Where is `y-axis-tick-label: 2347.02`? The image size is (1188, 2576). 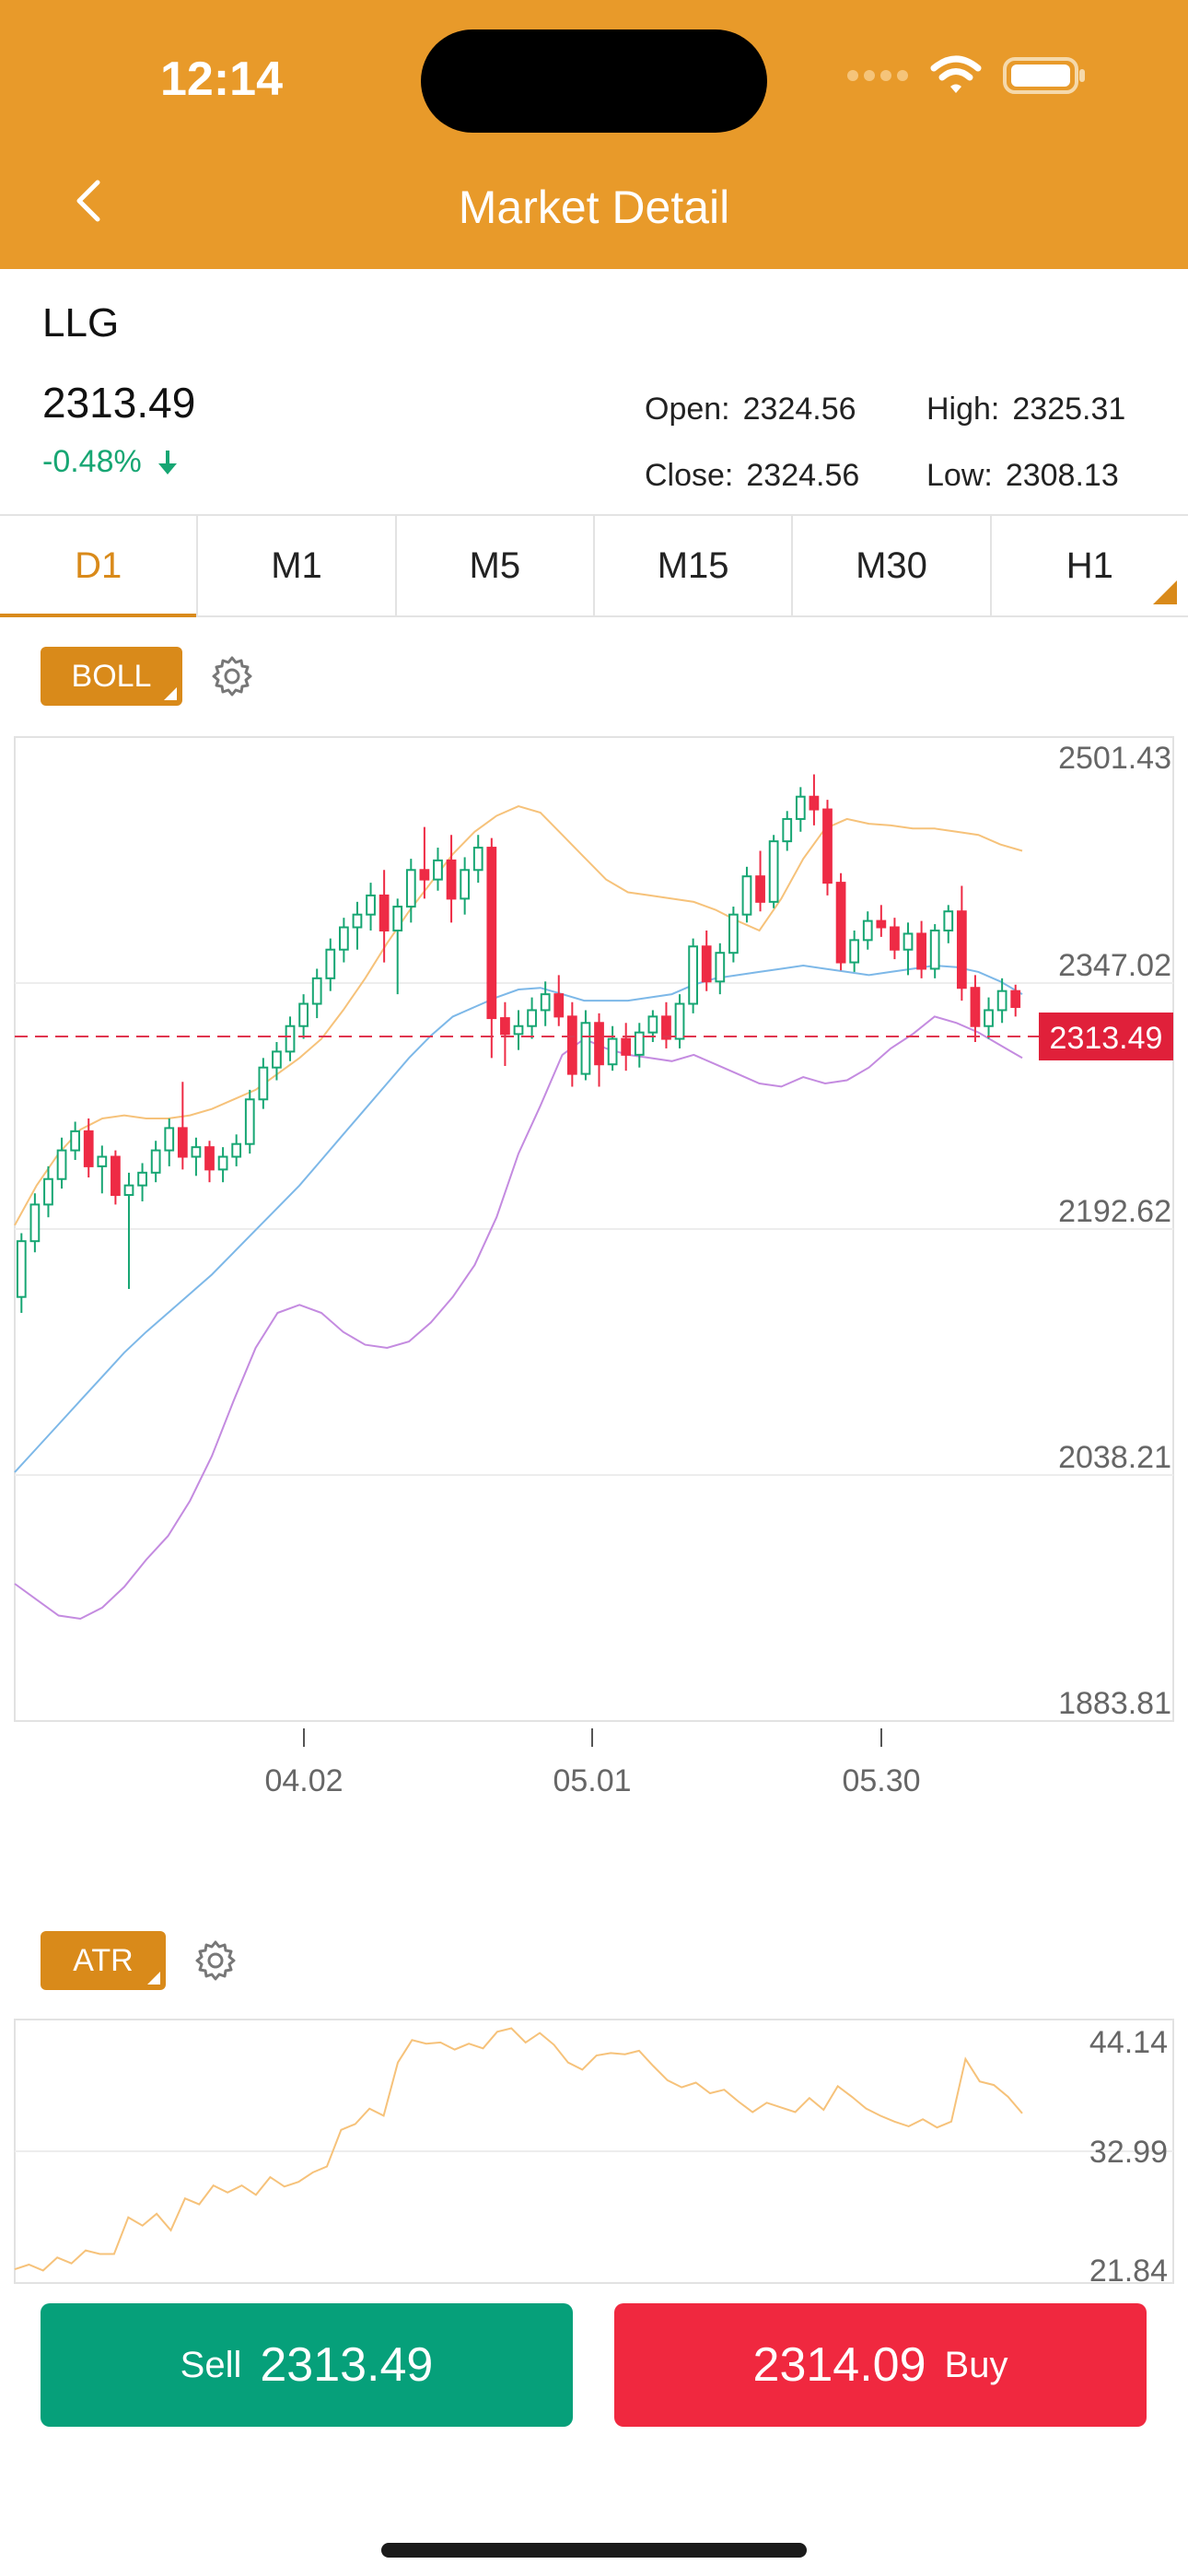
y-axis-tick-label: 2347.02 is located at coordinates (1114, 965).